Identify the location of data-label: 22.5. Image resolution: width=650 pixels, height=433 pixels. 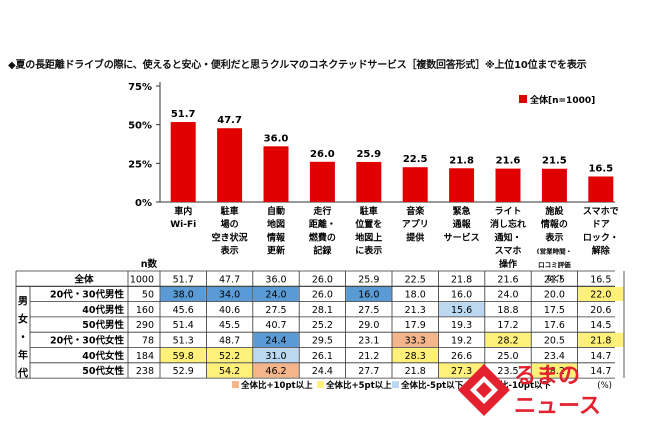
(415, 159).